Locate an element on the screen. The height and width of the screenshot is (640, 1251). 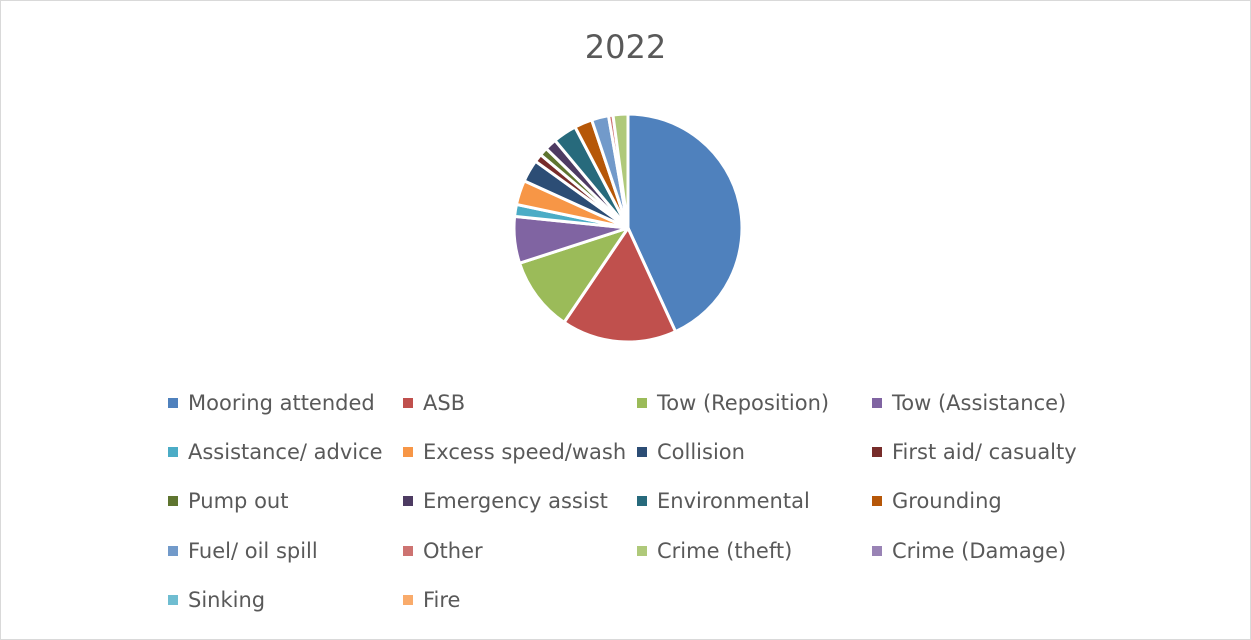
legend-item: Tow (Reposition) is located at coordinates (733, 403).